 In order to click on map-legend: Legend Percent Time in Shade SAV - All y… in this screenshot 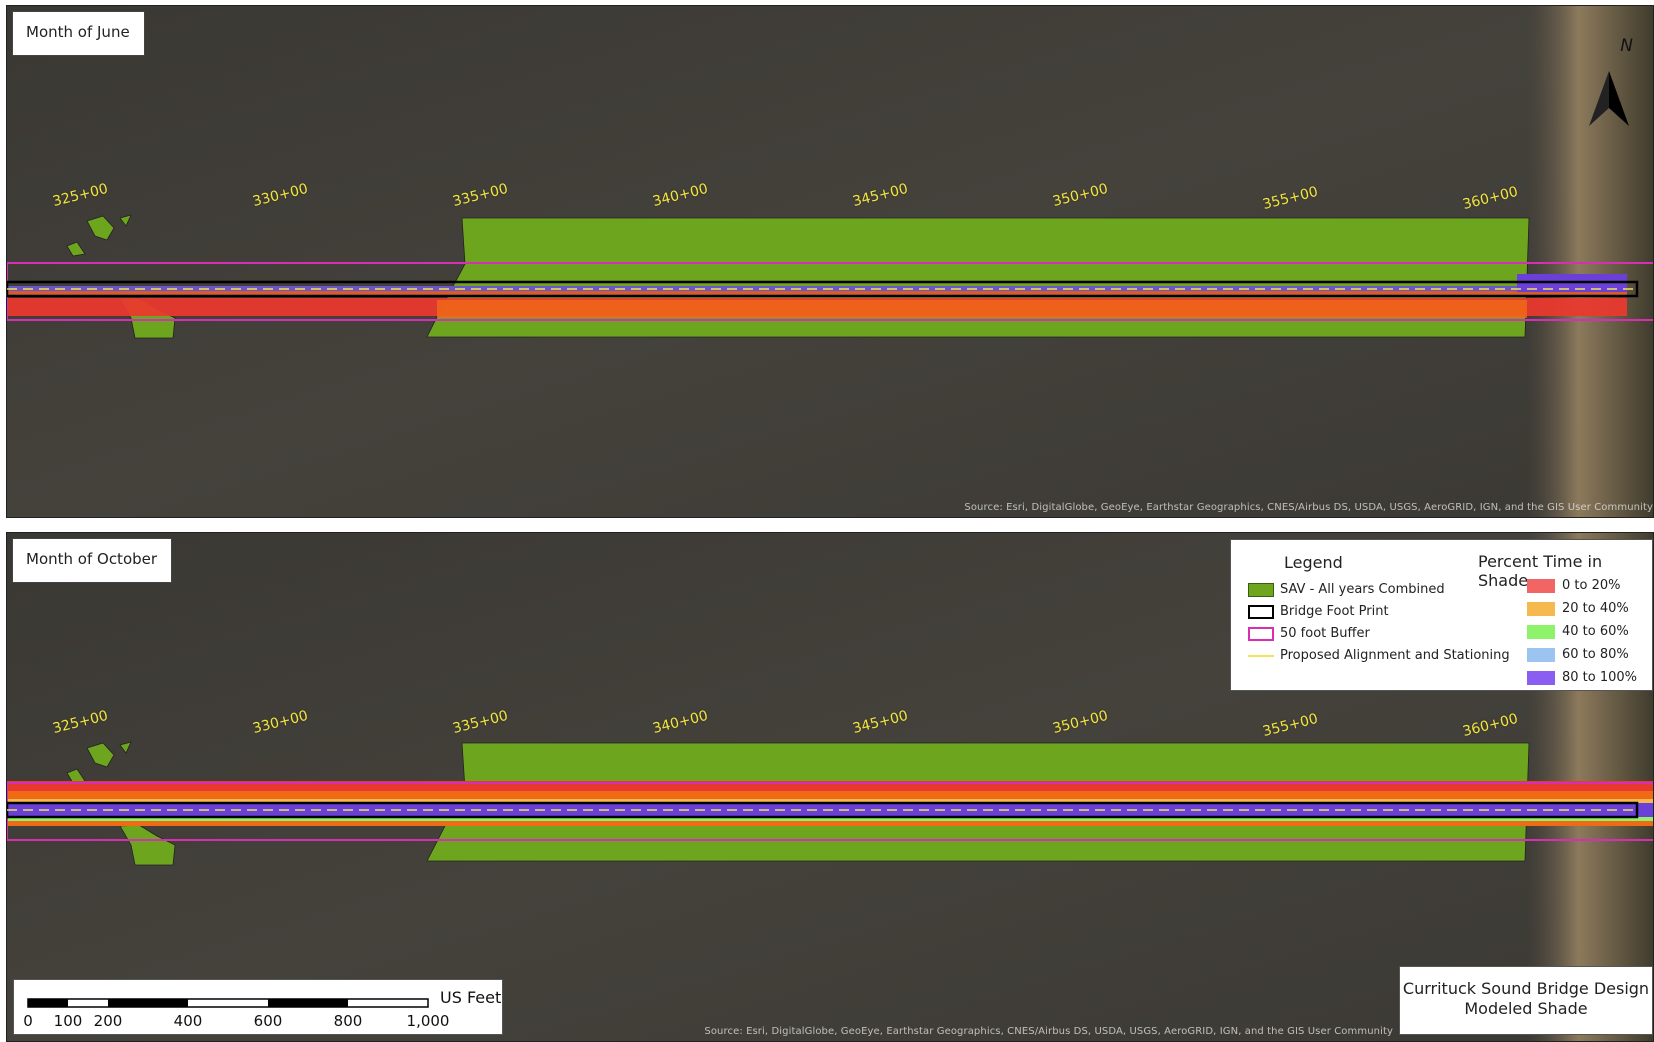, I will do `click(1441, 615)`.